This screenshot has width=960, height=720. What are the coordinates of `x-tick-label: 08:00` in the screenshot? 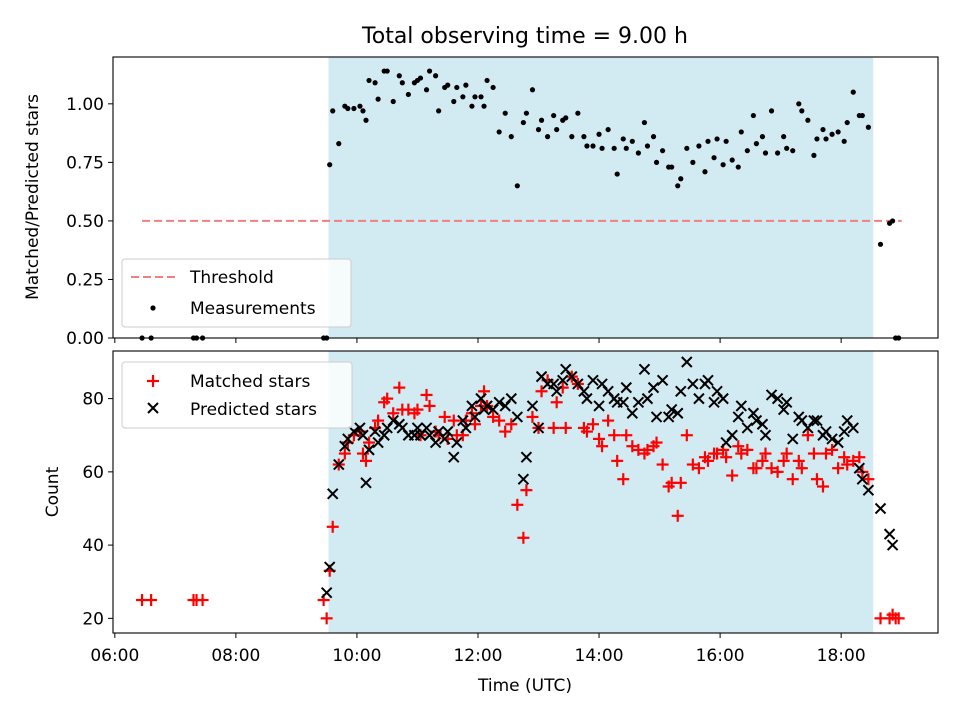 It's located at (235, 656).